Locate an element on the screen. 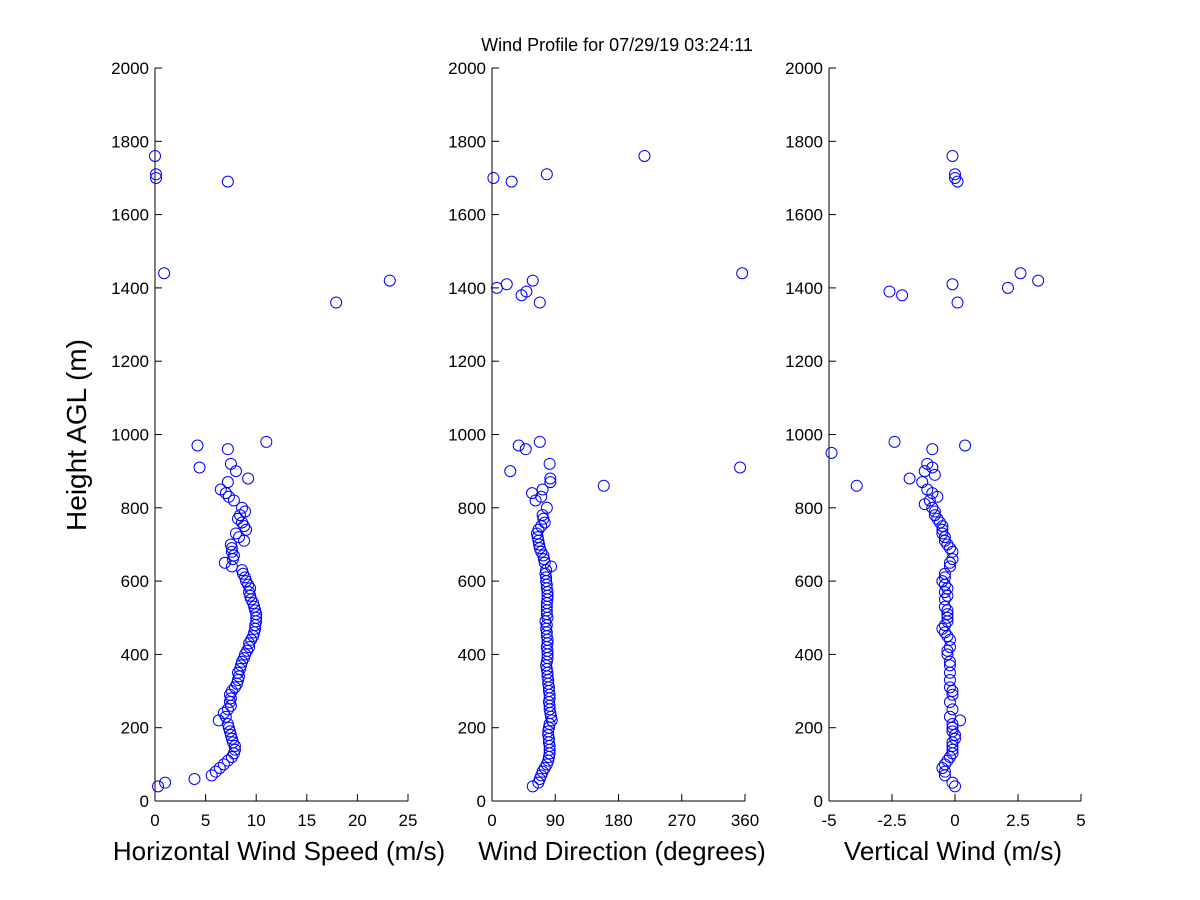 Image resolution: width=1200 pixels, height=900 pixels. figure-title: Wind Profile for 07/29/19 03:24:11 is located at coordinates (617, 45).